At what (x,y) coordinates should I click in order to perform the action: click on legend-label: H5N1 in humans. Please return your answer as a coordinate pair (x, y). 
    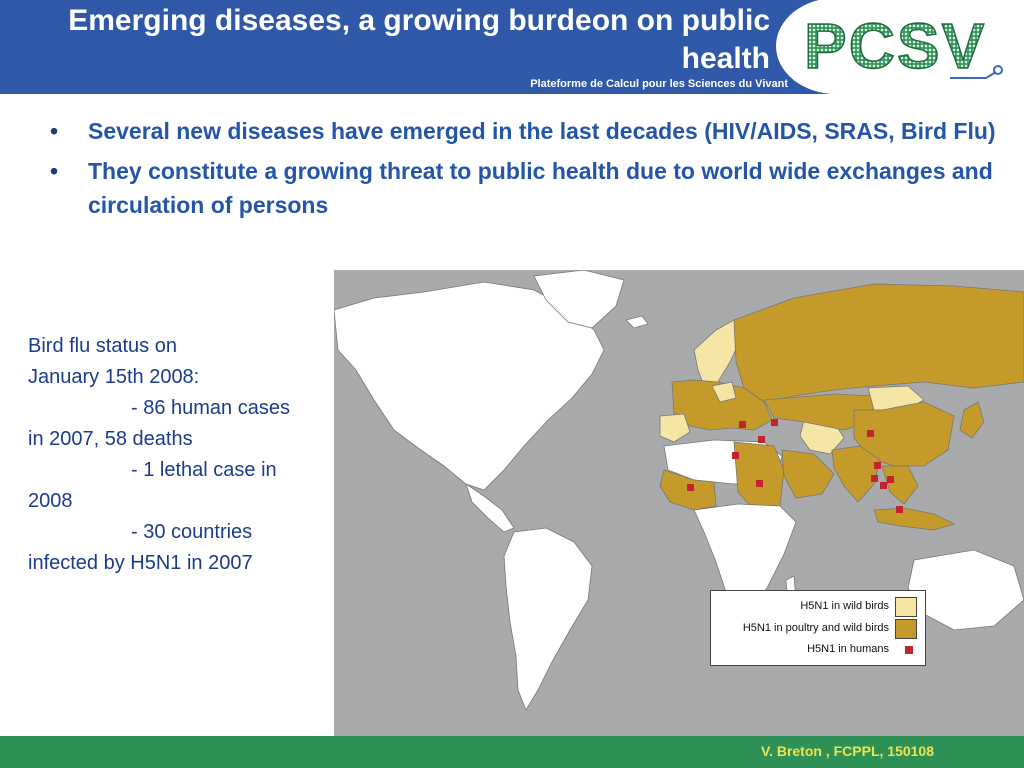
    Looking at the image, I should click on (848, 649).